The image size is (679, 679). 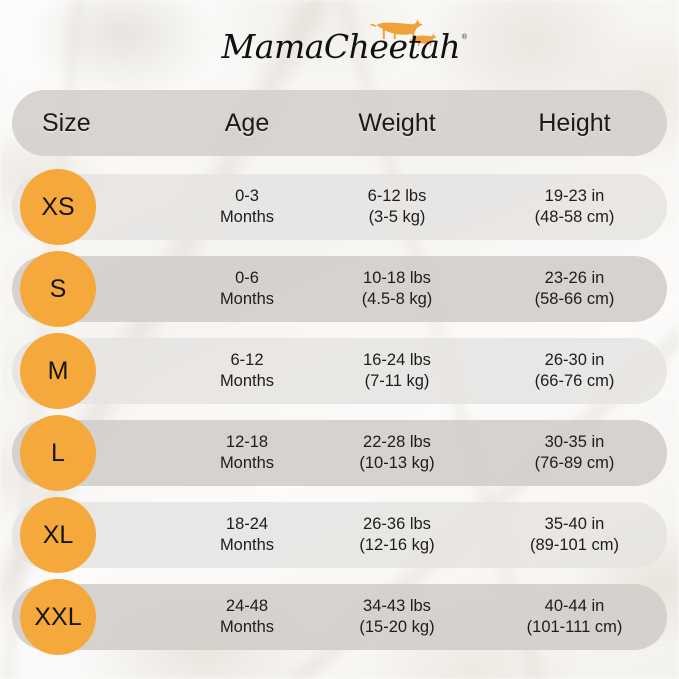 What do you see at coordinates (247, 196) in the screenshot?
I see `age-line-1: 0-3` at bounding box center [247, 196].